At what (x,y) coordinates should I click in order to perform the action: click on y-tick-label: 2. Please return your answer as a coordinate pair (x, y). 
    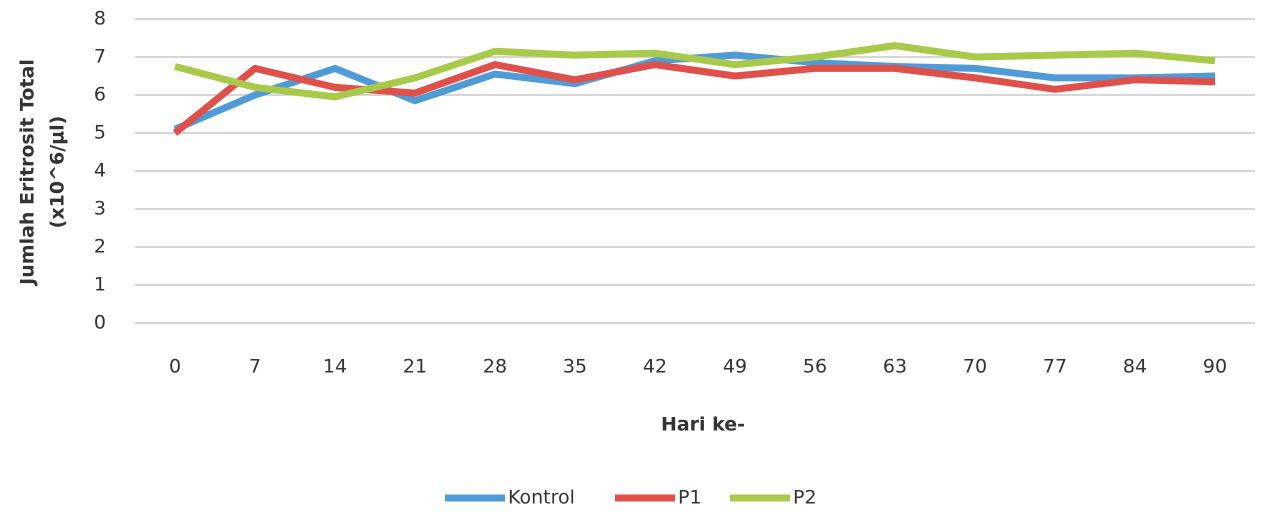
    Looking at the image, I should click on (100, 247).